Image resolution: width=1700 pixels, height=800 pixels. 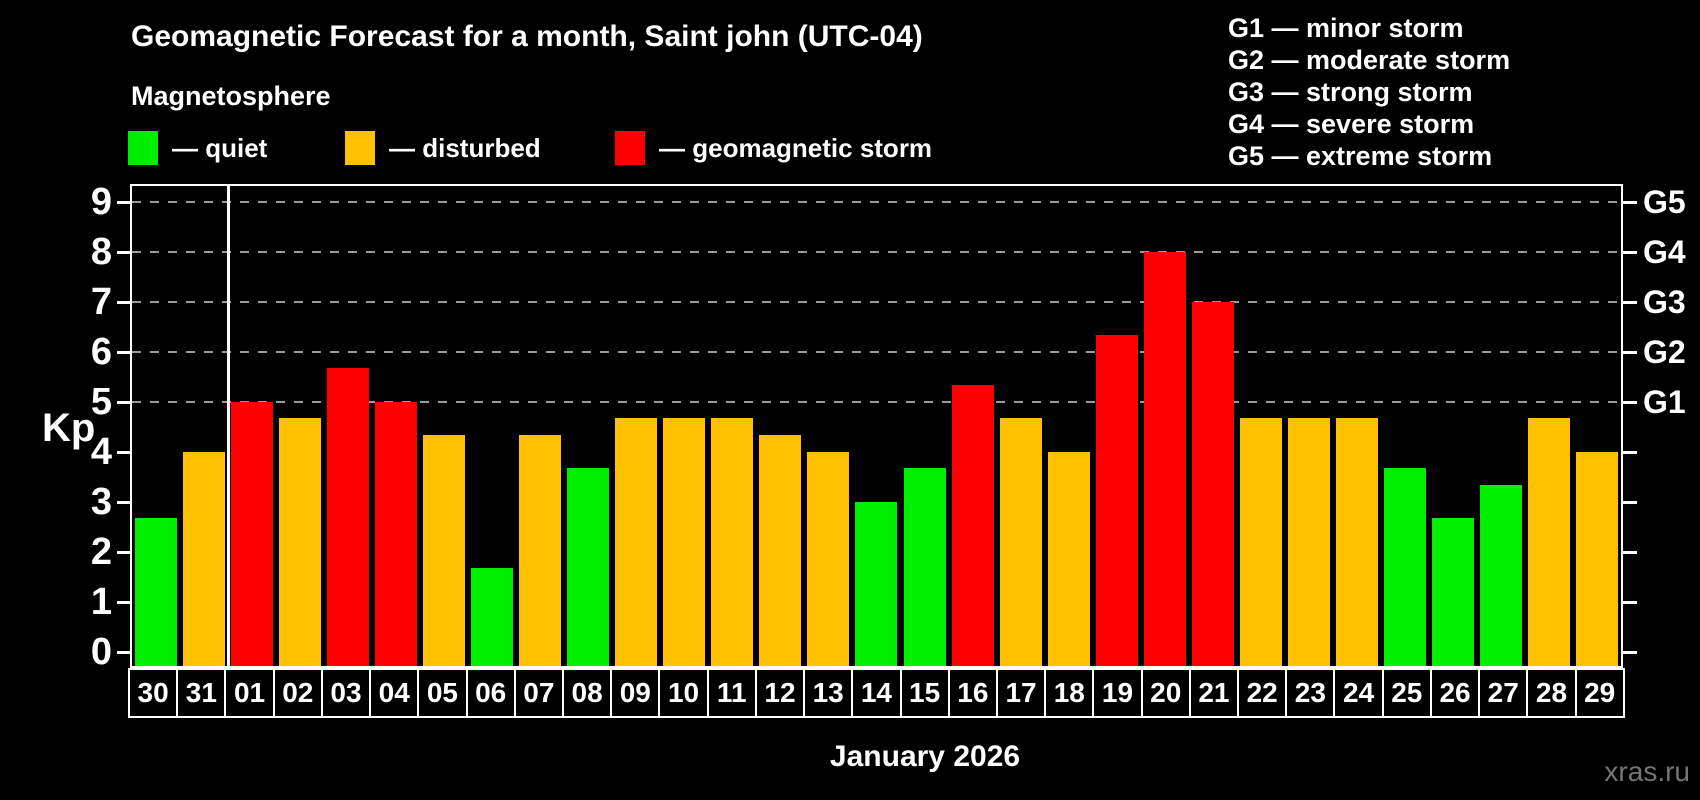 I want to click on y-tick-label: 2, so click(x=101, y=552).